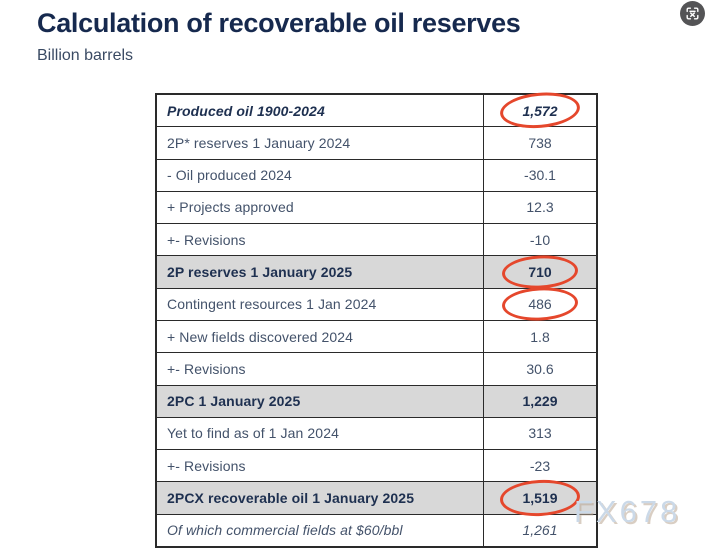 The image size is (706, 555). I want to click on row-value: 738, so click(540, 142).